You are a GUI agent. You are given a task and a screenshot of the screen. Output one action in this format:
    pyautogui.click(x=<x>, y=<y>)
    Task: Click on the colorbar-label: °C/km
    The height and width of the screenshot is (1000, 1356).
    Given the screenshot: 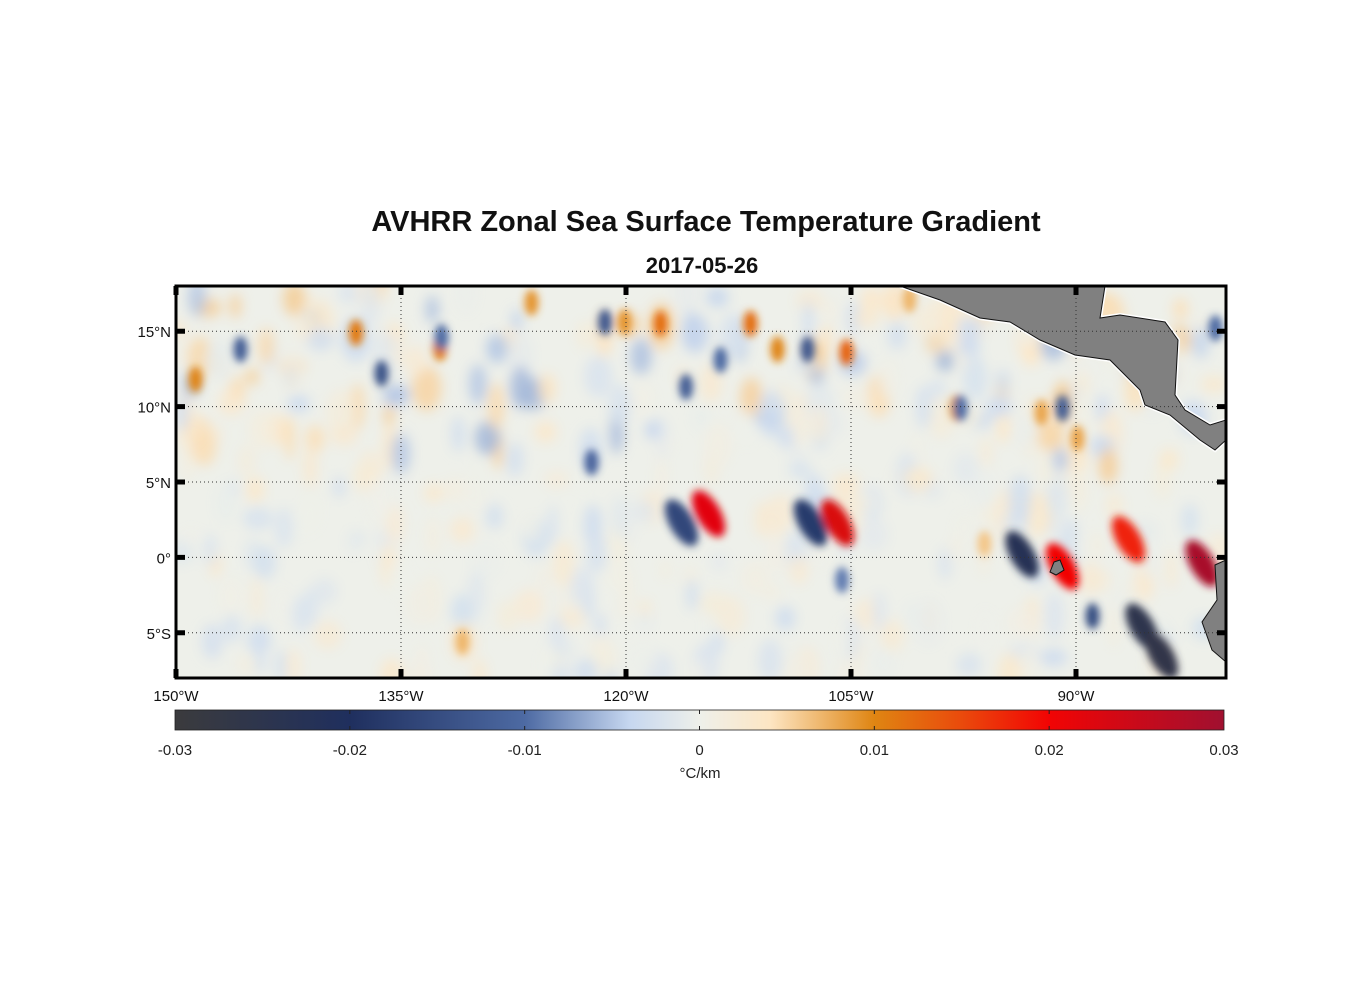 What is the action you would take?
    pyautogui.click(x=700, y=773)
    